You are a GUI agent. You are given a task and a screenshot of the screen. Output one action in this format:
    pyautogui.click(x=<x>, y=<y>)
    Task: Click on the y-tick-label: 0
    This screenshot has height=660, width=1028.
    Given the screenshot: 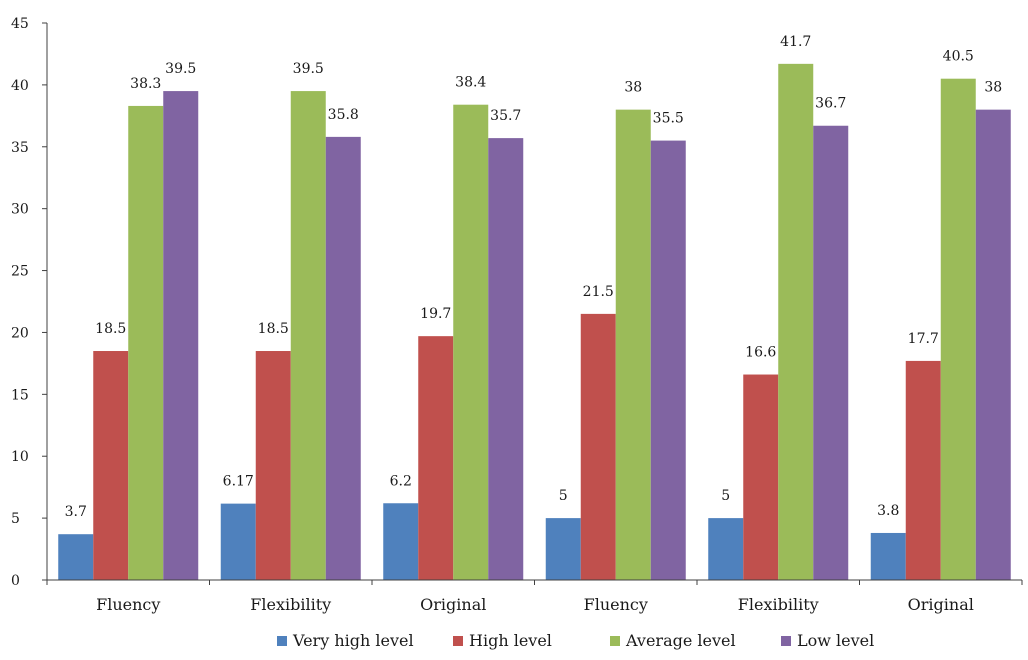 What is the action you would take?
    pyautogui.click(x=15, y=581)
    